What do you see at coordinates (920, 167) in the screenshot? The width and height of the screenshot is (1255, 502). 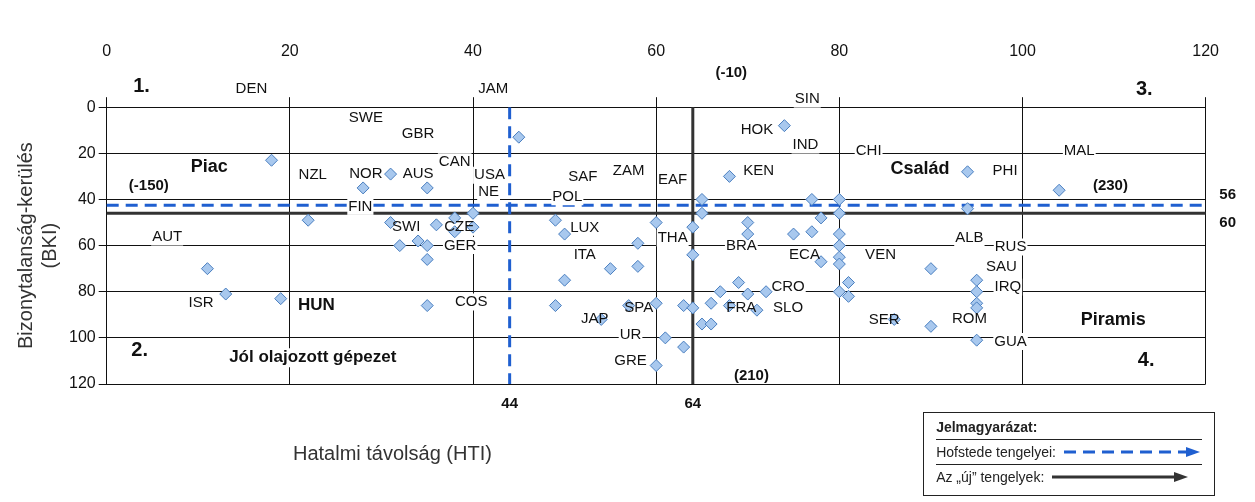 I see `annotation: Család` at bounding box center [920, 167].